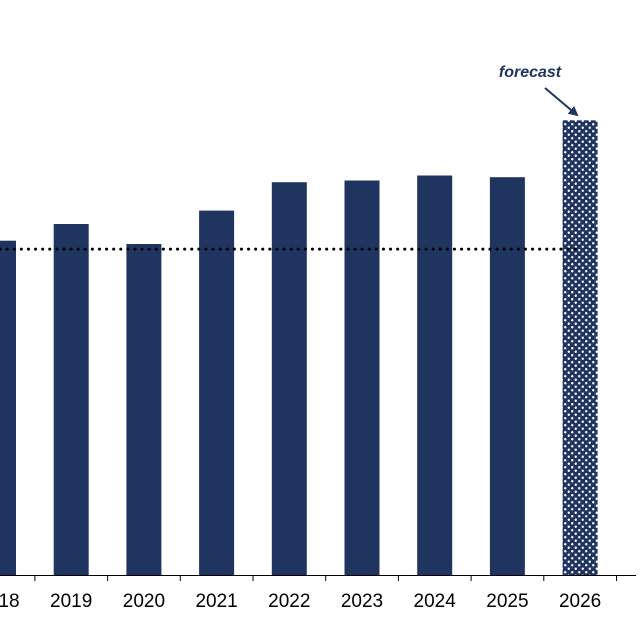  Describe the element at coordinates (289, 601) in the screenshot. I see `x-tick-label-2022: 2022` at that location.